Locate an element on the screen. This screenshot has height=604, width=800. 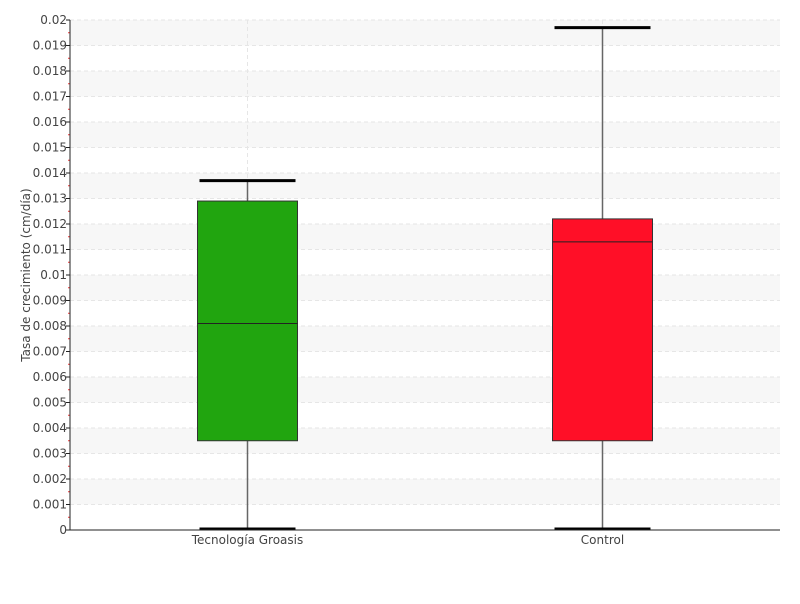
y-tick-label: 0.004 is located at coordinates (50, 428).